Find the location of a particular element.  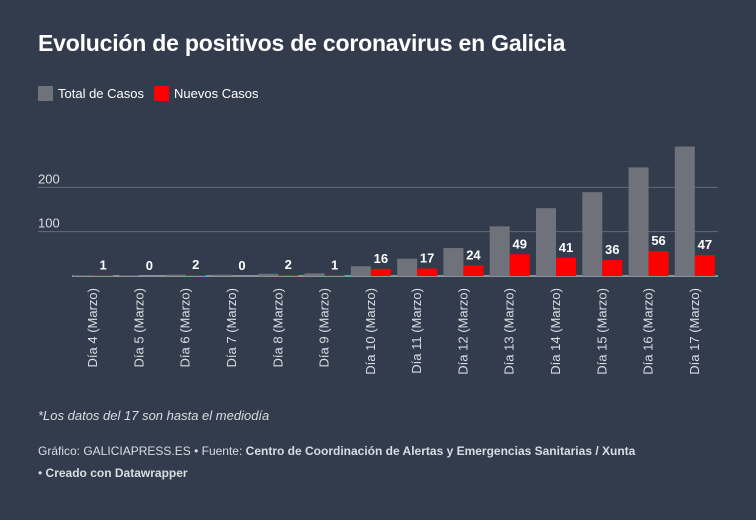

x-tick-label: Día 6 (Marzo) is located at coordinates (185, 327).